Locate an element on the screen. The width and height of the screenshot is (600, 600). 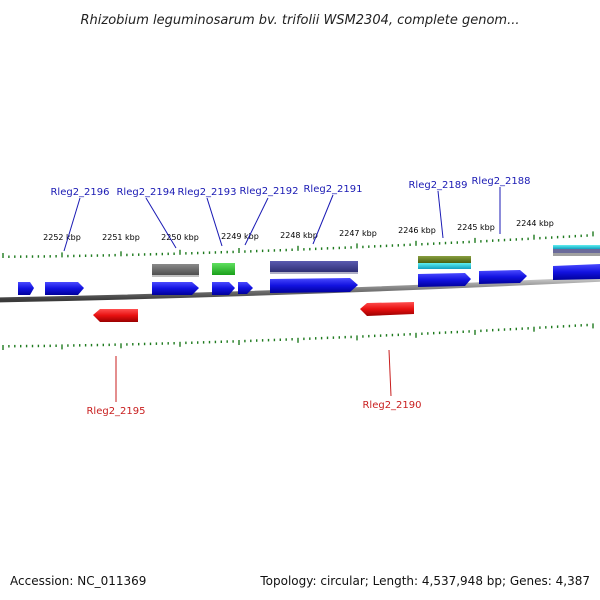
feature-bar-olive is located at coordinates (444, 259).